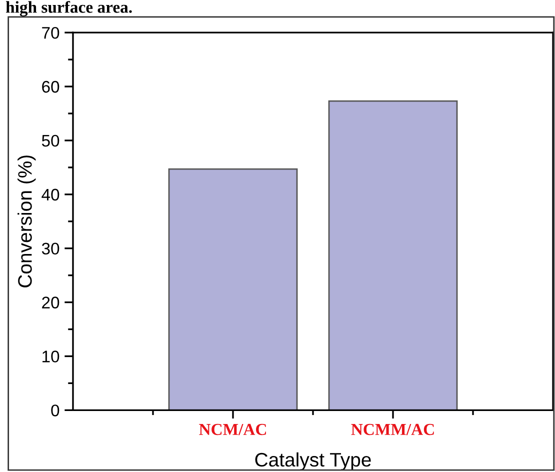 The height and width of the screenshot is (472, 555). Describe the element at coordinates (232, 430) in the screenshot. I see `x-tick-label: NCM/AC` at that location.